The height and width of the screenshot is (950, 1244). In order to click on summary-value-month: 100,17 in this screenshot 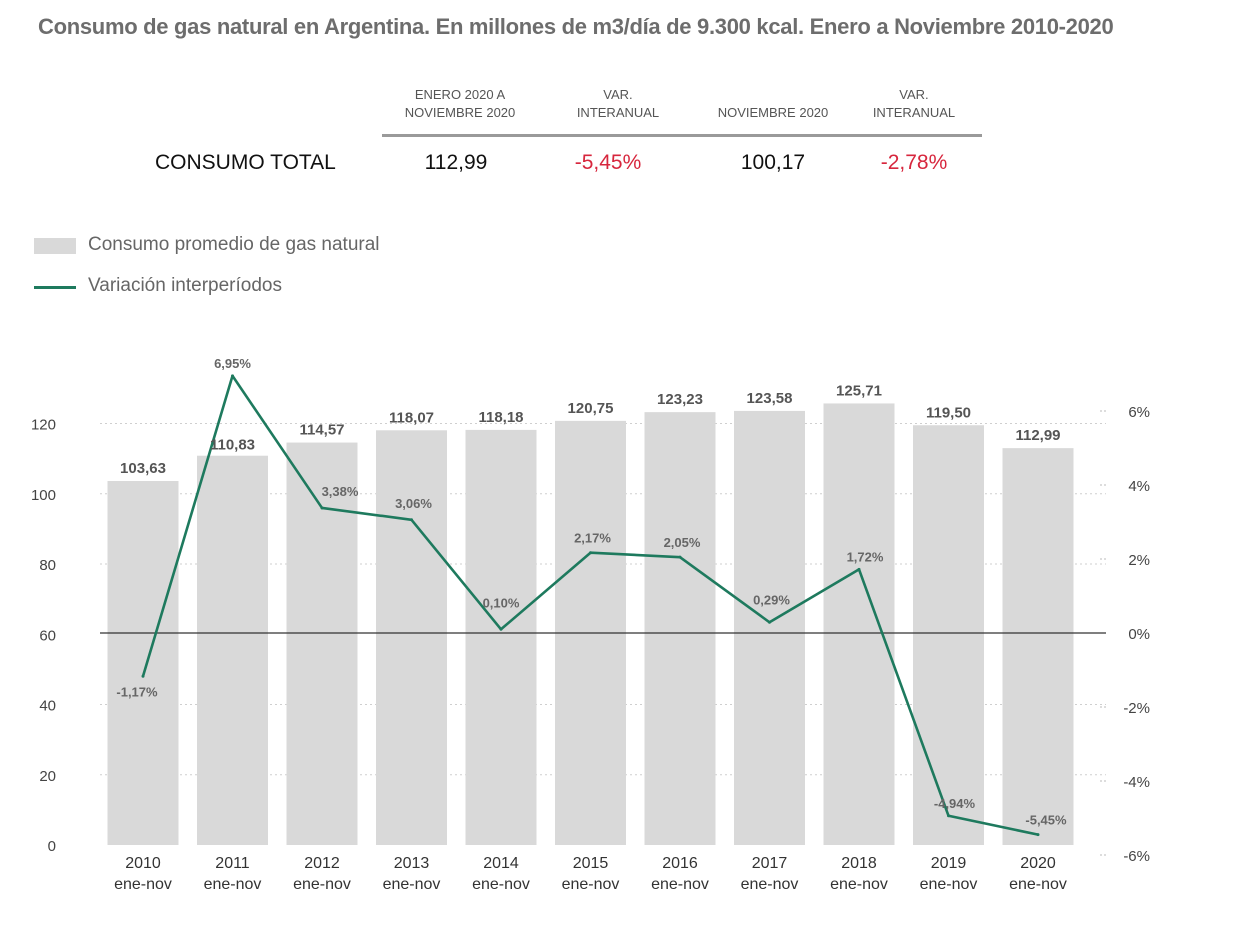, I will do `click(773, 162)`.